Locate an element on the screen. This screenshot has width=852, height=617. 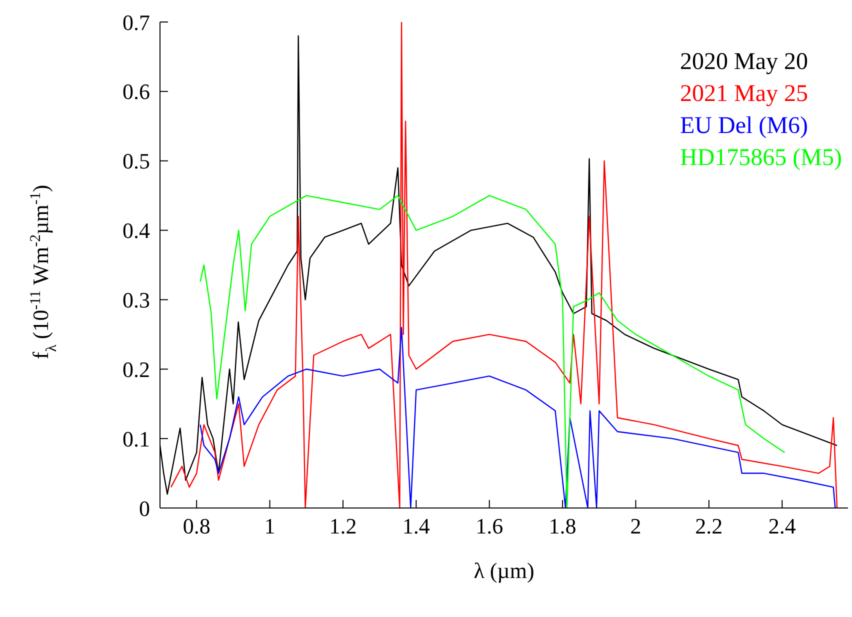
x-tick-label: 1.6 is located at coordinates (490, 526).